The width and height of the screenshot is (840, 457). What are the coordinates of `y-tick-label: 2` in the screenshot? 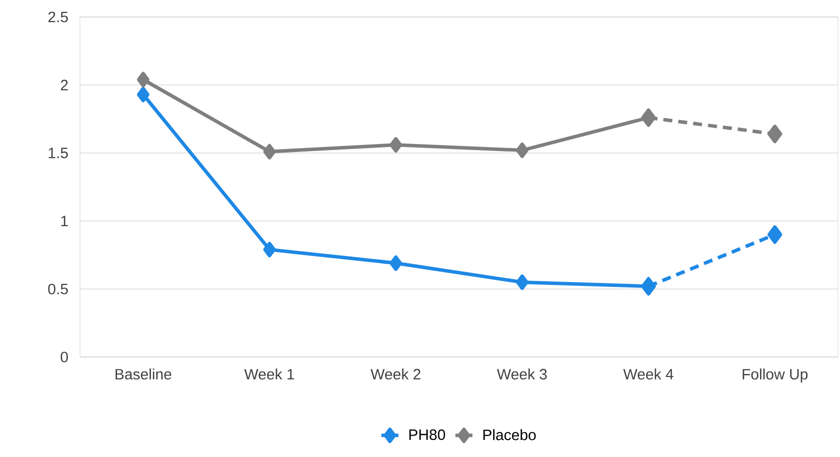 It's located at (64, 85).